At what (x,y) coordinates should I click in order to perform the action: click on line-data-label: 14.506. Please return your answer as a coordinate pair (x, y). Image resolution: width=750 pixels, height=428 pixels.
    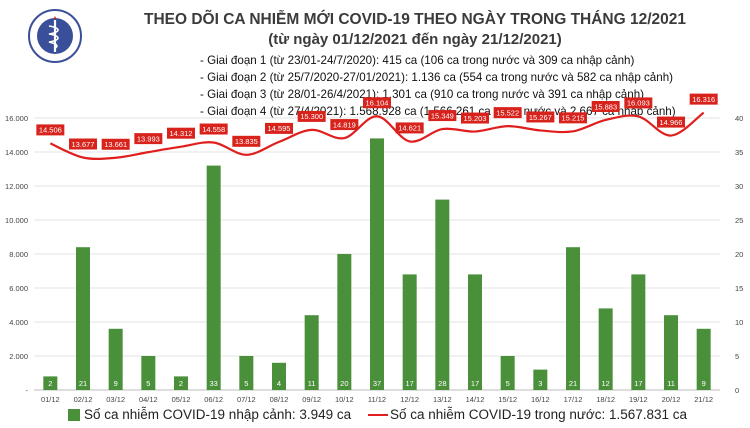
    Looking at the image, I should click on (50, 130).